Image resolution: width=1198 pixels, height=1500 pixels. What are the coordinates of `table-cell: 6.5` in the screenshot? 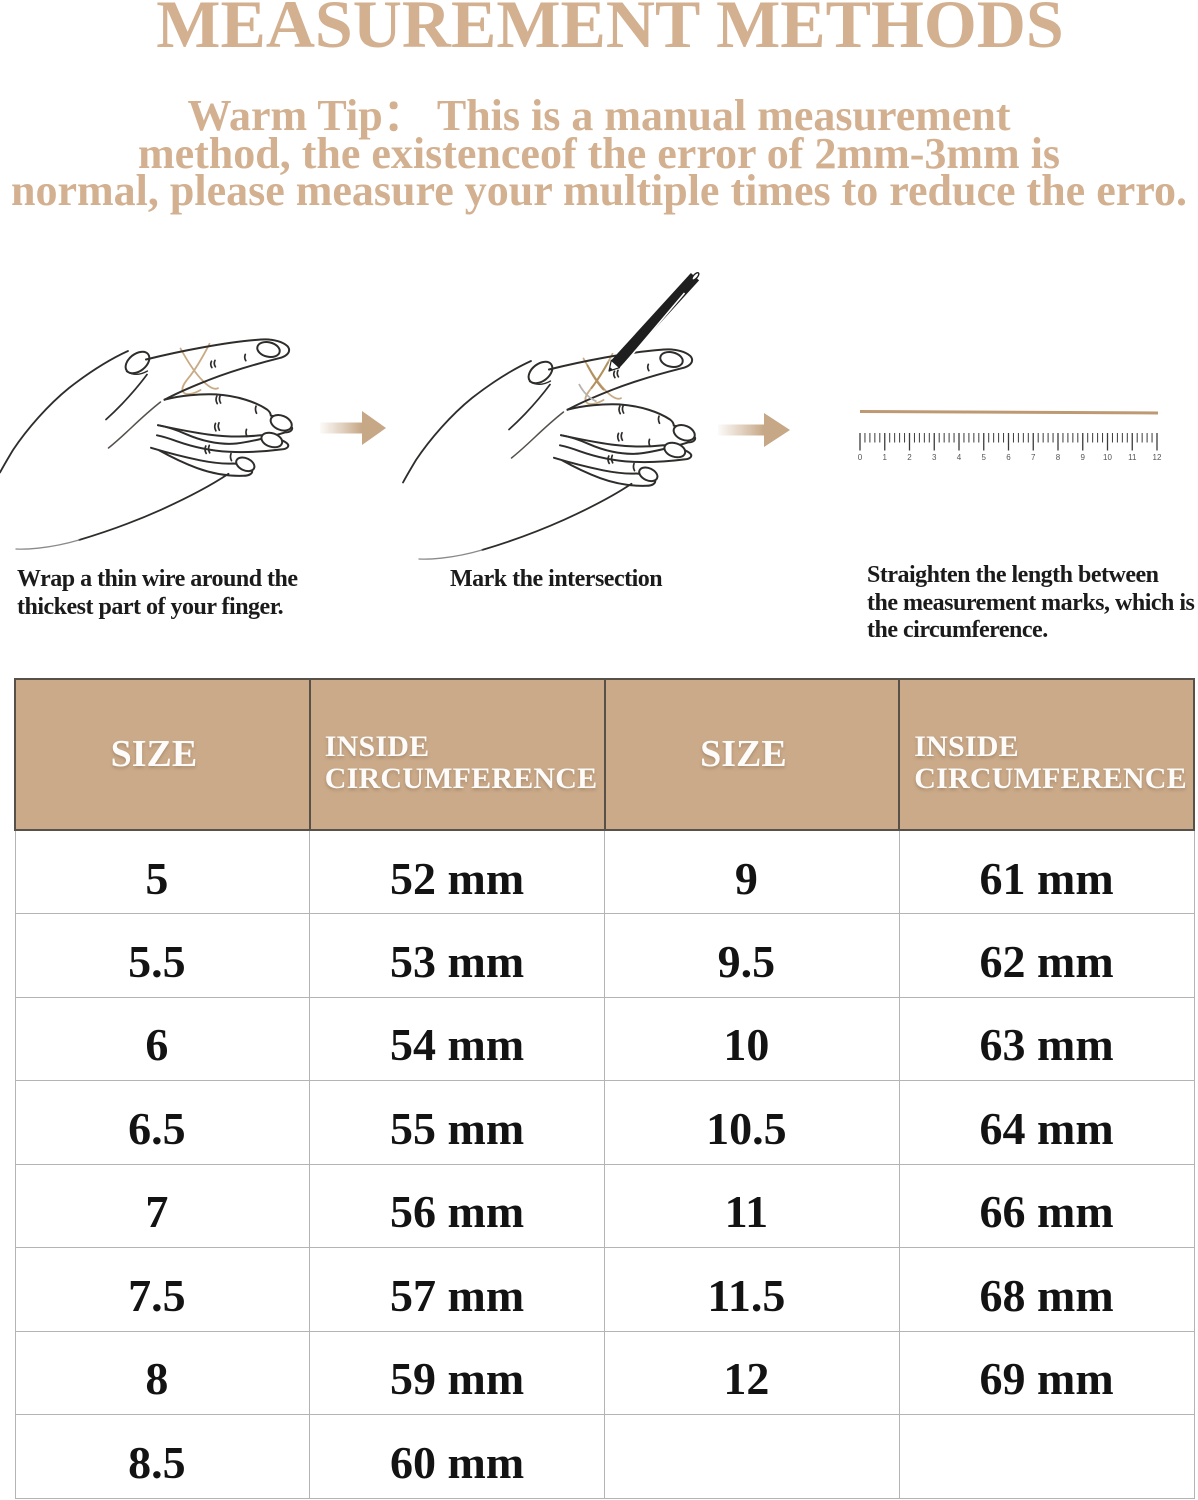 It's located at (162, 1122).